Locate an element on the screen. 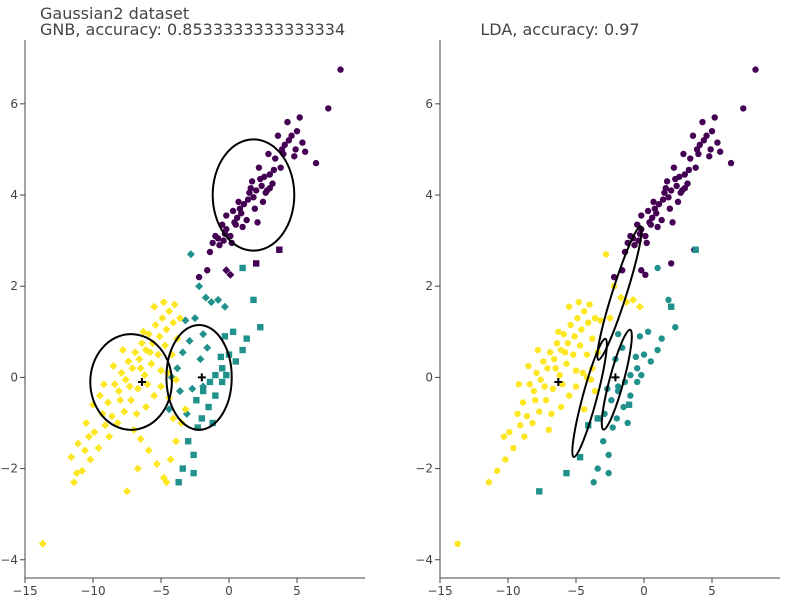  gnb-y-tick-label: 6 is located at coordinates (14, 104).